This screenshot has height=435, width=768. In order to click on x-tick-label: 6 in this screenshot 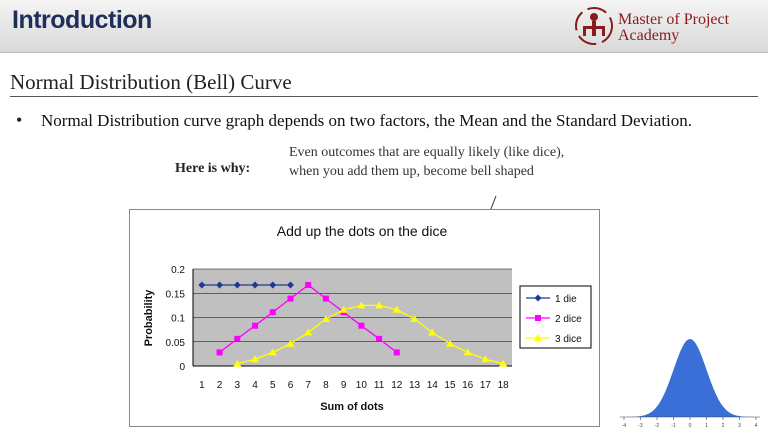, I will do `click(291, 385)`.